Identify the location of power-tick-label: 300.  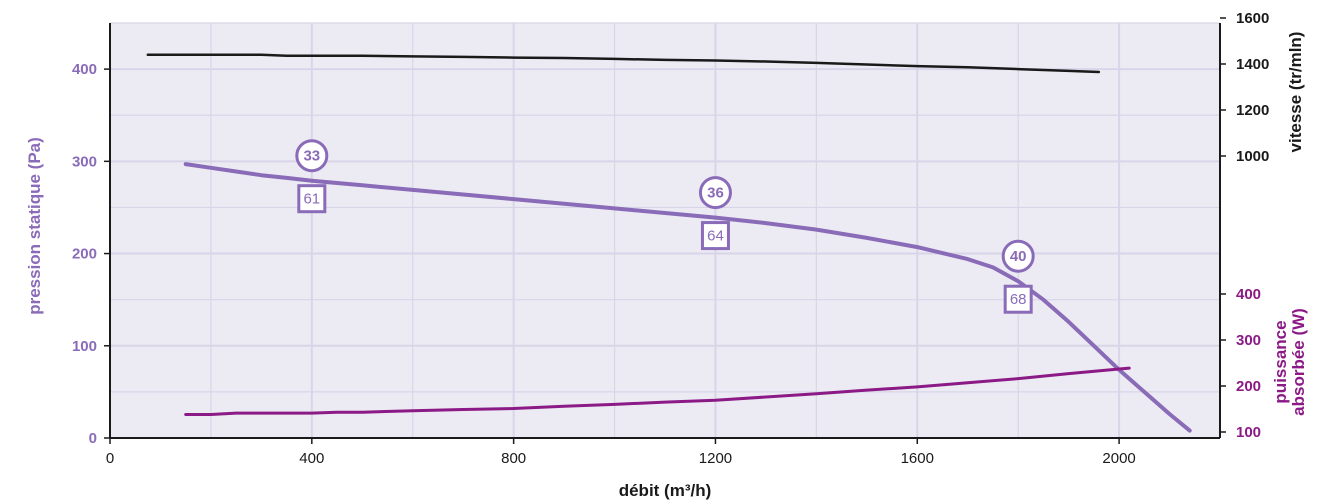
(1248, 340).